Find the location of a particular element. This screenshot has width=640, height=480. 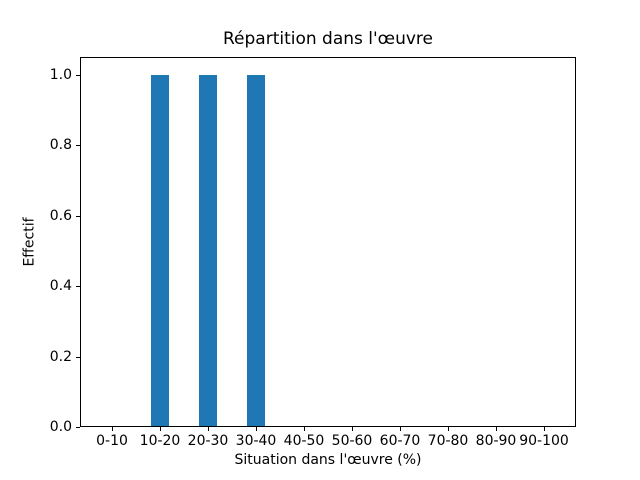

x-tick-label: 0-10 is located at coordinates (112, 441).